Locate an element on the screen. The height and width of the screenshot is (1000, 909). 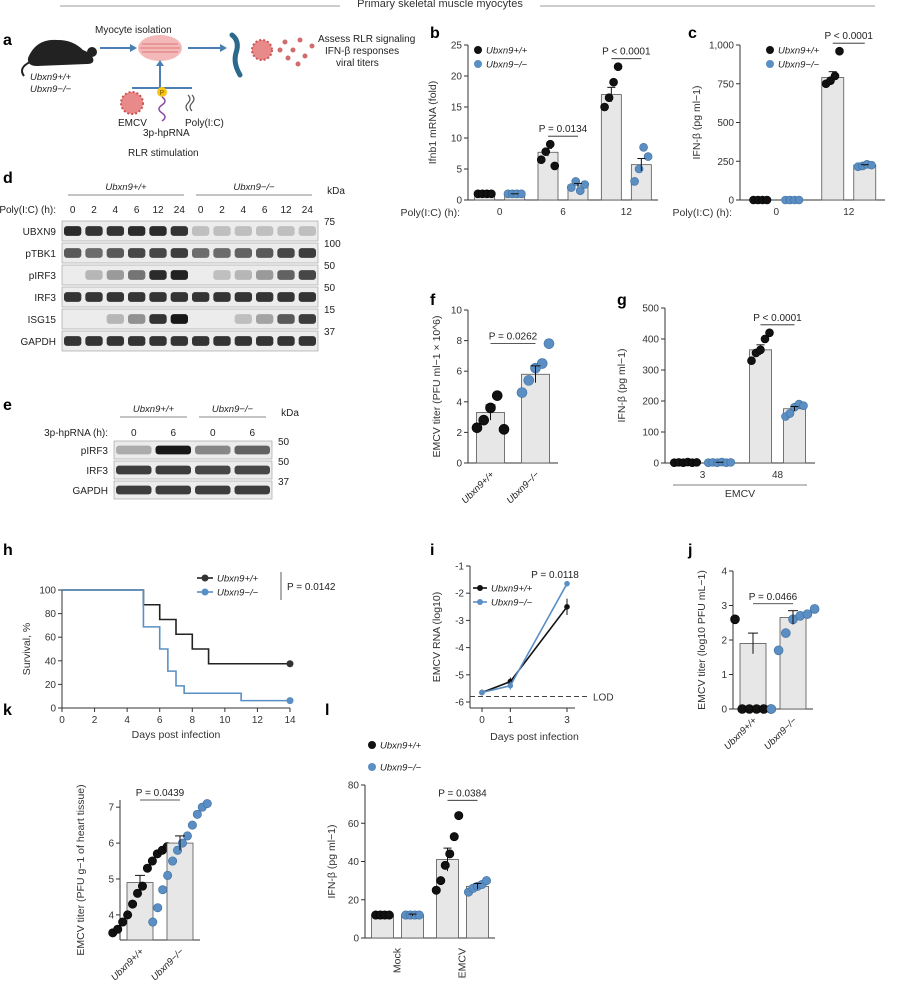
phosphate-label: P is located at coordinates (162, 93).